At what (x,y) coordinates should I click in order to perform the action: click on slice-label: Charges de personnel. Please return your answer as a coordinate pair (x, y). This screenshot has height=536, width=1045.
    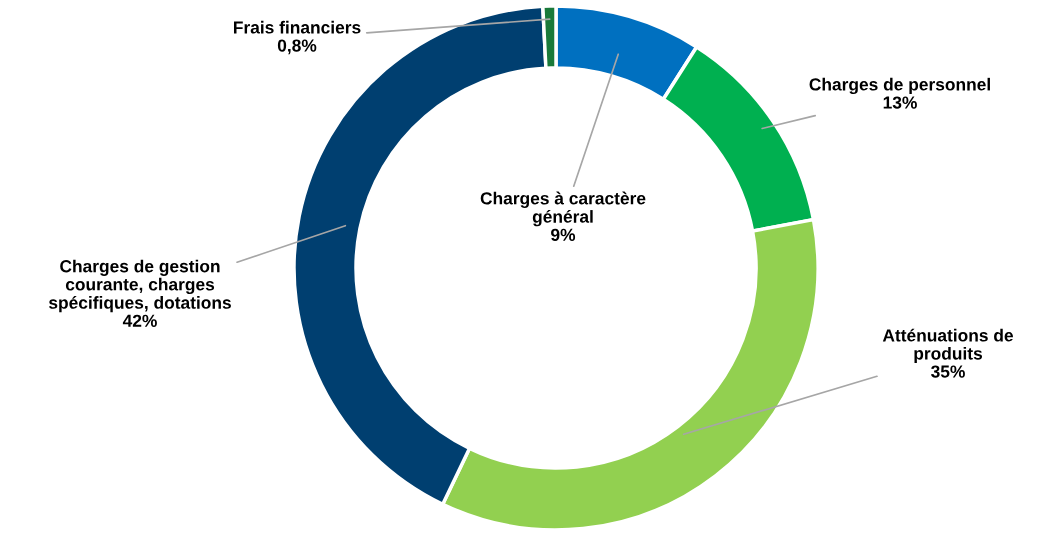
    Looking at the image, I should click on (899, 86).